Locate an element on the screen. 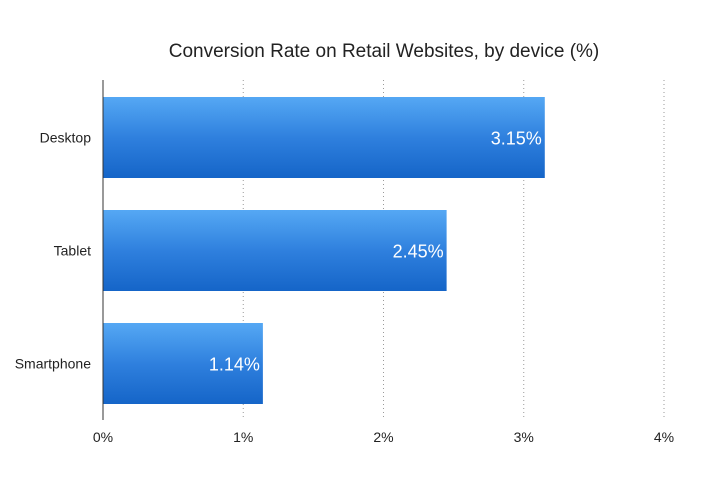 The image size is (717, 477). data-label: 1.14% is located at coordinates (234, 365).